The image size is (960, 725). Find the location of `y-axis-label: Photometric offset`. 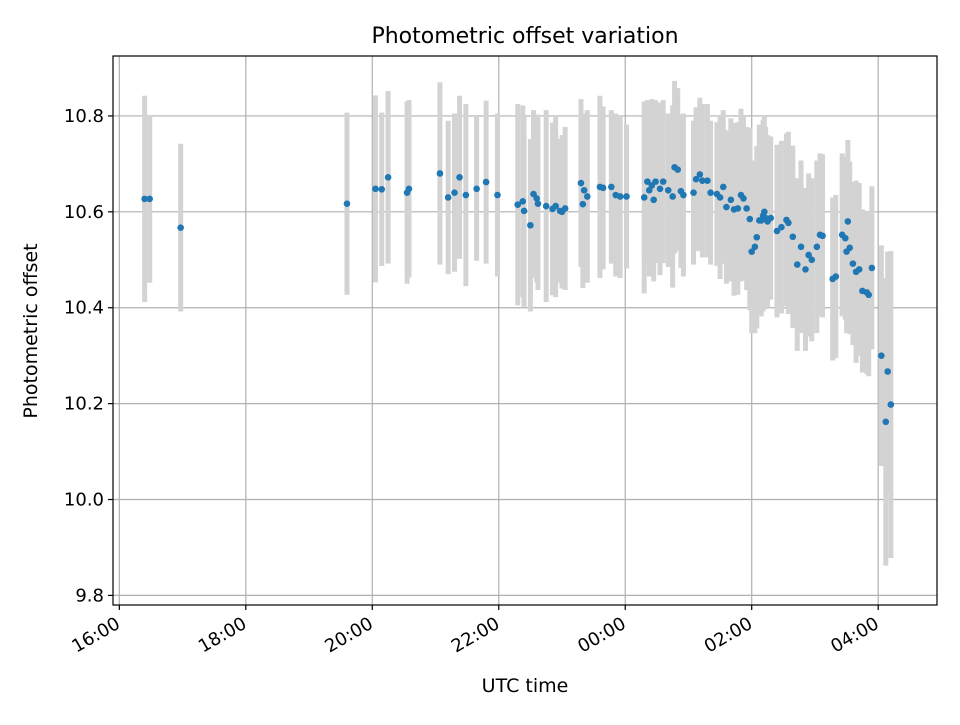

y-axis-label: Photometric offset is located at coordinates (31, 330).